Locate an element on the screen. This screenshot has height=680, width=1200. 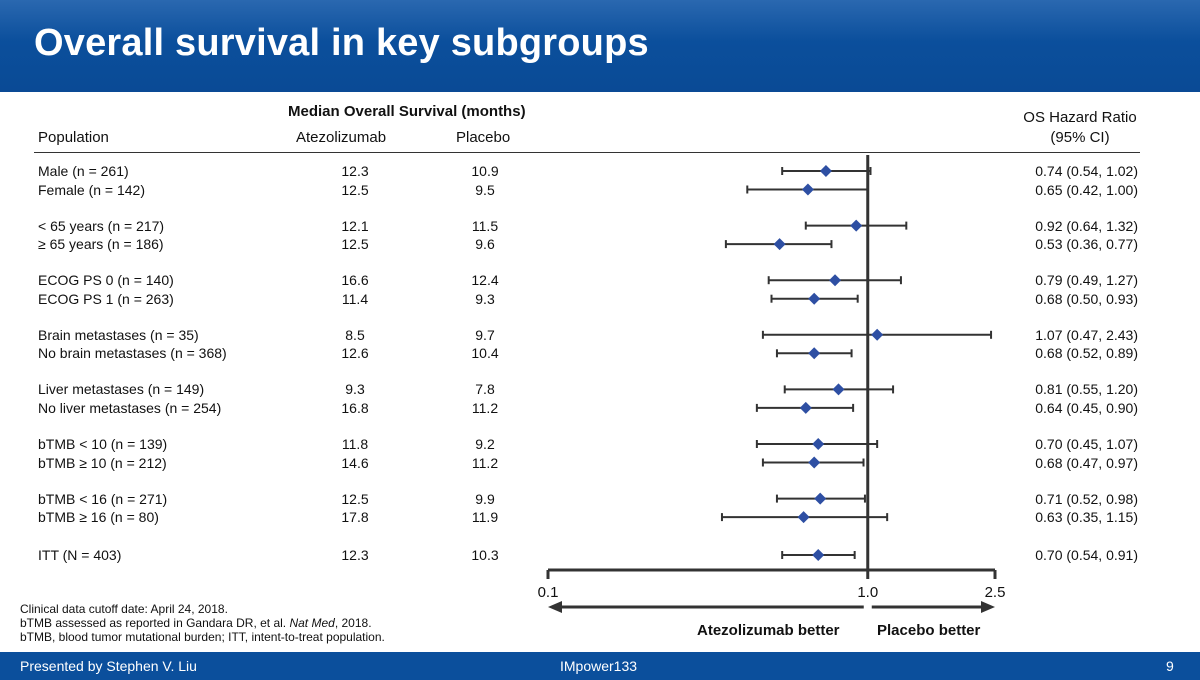
row-placebo-median: 10.3 is located at coordinates (485, 555).